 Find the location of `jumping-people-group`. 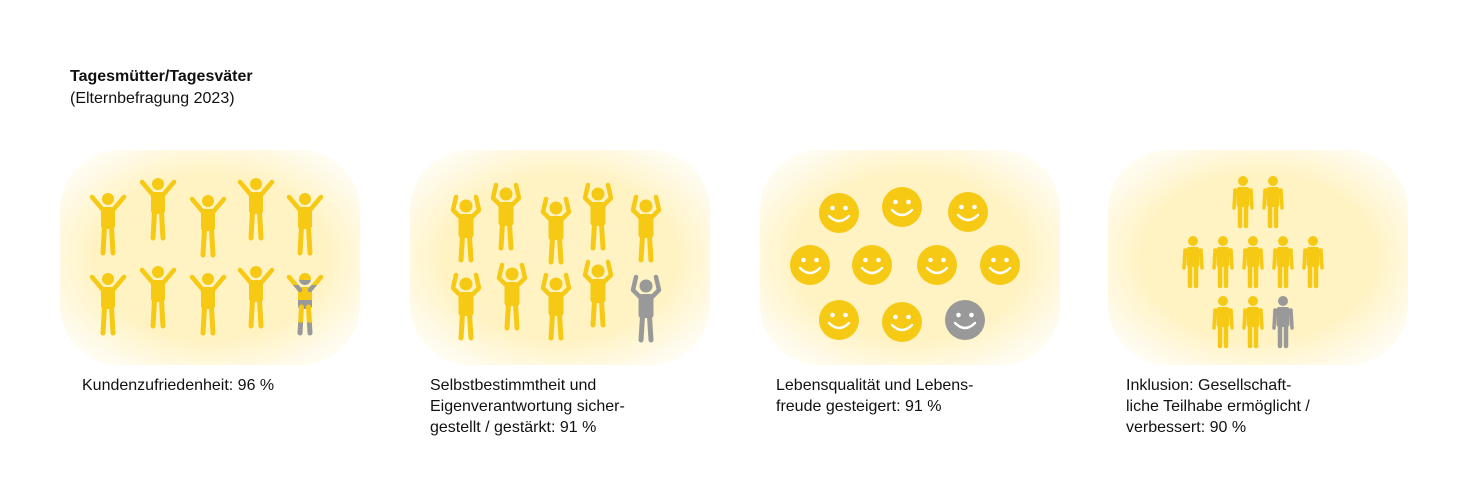

jumping-people-group is located at coordinates (206, 257).